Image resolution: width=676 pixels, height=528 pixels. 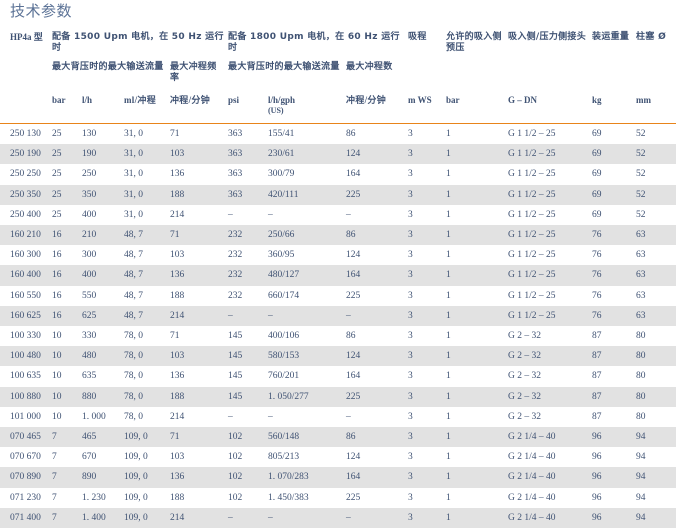 What do you see at coordinates (26, 356) in the screenshot?
I see `cell-model: 100 480` at bounding box center [26, 356].